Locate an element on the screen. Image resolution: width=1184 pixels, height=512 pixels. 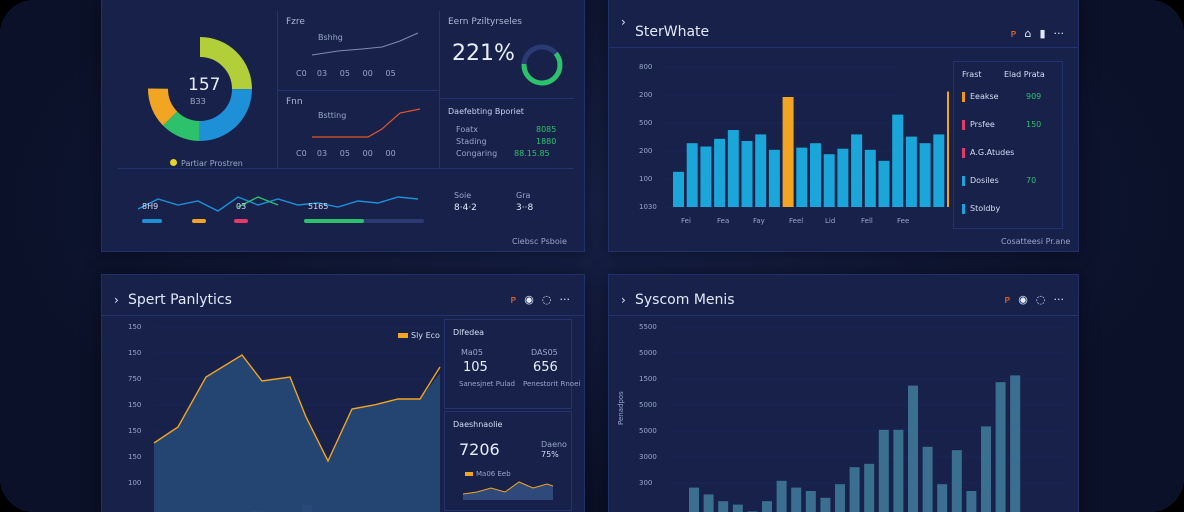
list-row-3-label: Congaring is located at coordinates (477, 153).